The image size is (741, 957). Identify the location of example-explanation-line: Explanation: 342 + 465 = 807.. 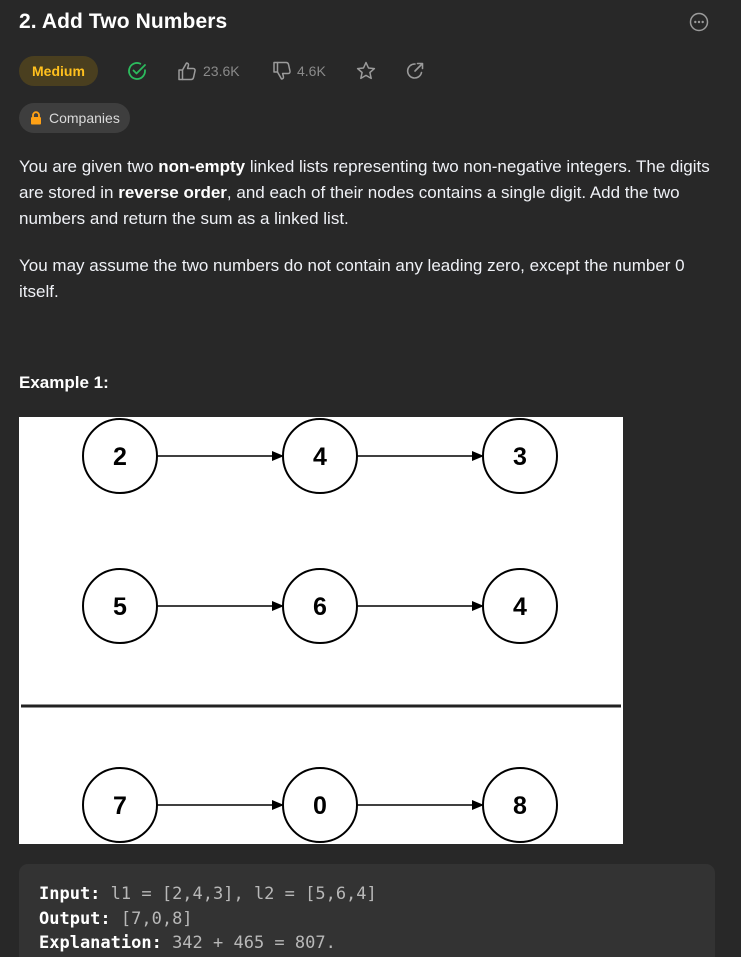
(187, 943).